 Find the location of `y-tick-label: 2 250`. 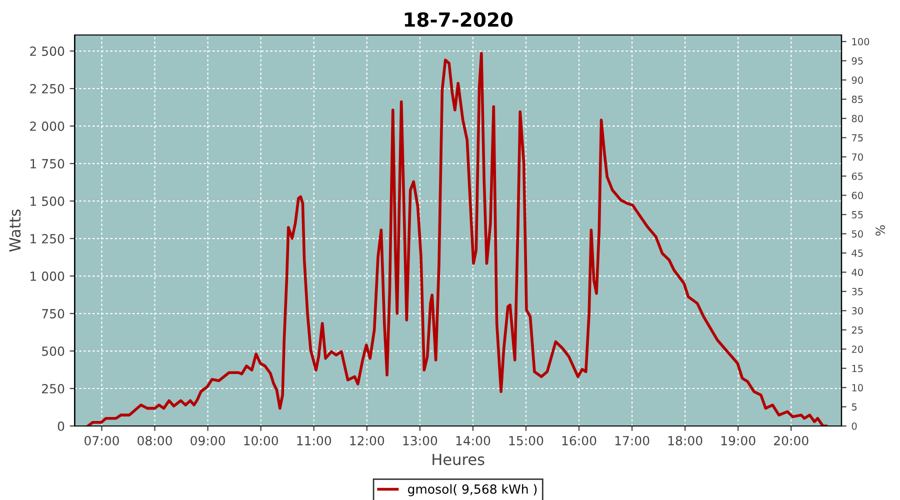

y-tick-label: 2 250 is located at coordinates (47, 89).